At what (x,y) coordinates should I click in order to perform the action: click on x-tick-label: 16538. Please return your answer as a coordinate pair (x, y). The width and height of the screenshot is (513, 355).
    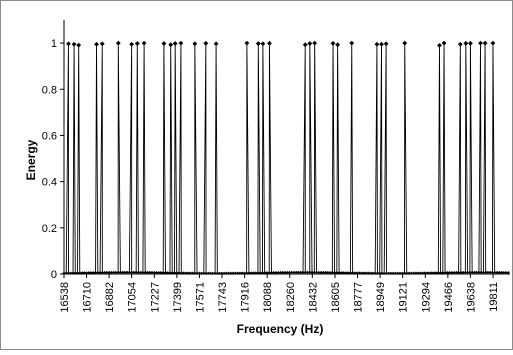
    Looking at the image, I should click on (65, 297).